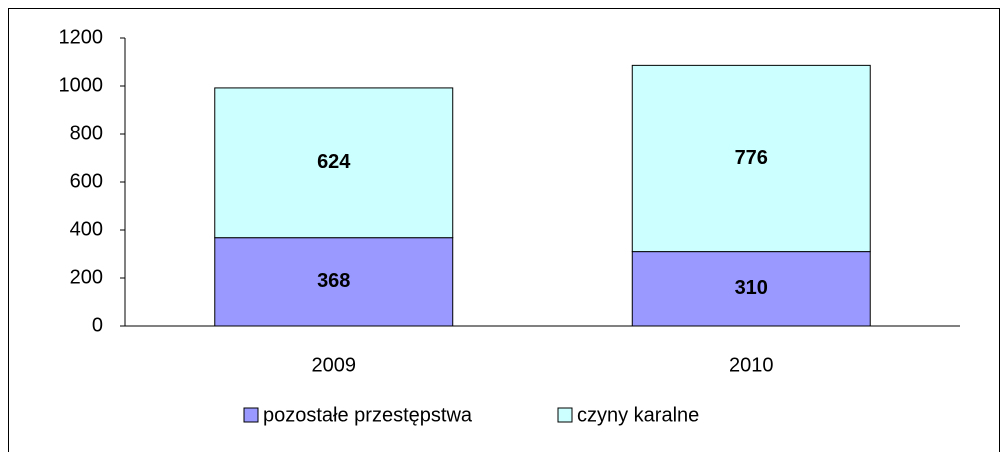 Image resolution: width=1003 pixels, height=452 pixels. I want to click on y-tick-label: 1200, so click(81, 37).